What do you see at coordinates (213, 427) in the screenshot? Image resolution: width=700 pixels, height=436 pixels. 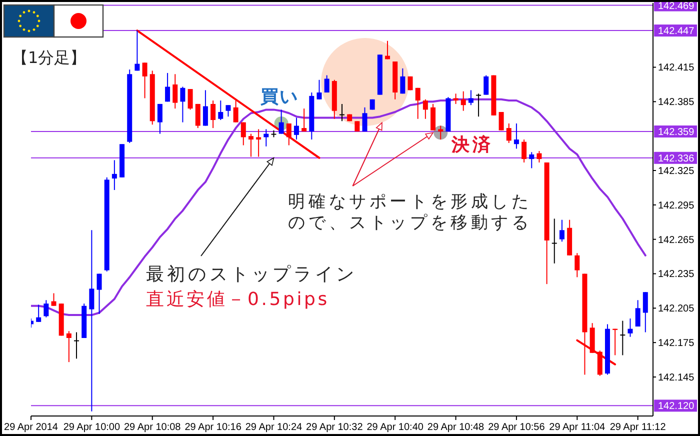 I see `x-tick-label: 29 Apr 10:16` at bounding box center [213, 427].